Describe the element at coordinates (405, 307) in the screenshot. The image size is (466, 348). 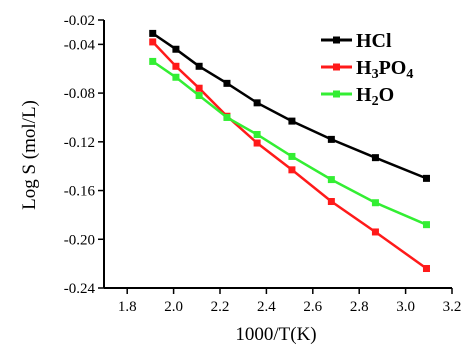
I see `x-tick-label: 3.0` at that location.